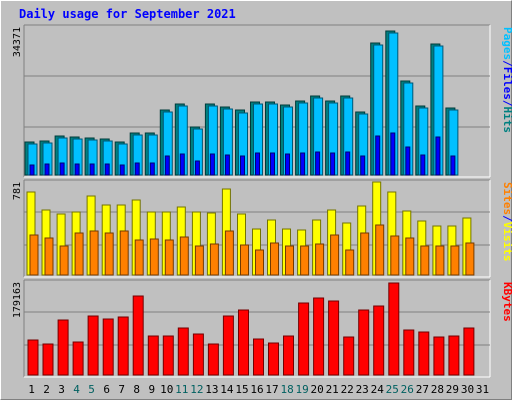 The width and height of the screenshot is (512, 400). What do you see at coordinates (196, 389) in the screenshot?
I see `x-tick-label-12: 12` at bounding box center [196, 389].